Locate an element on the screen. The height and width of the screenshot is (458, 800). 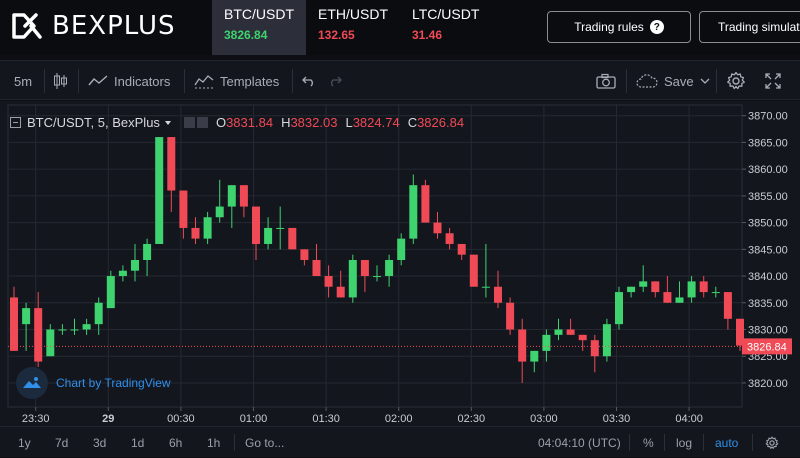
utc-clock: 04:04:10 (UTC) is located at coordinates (579, 442).